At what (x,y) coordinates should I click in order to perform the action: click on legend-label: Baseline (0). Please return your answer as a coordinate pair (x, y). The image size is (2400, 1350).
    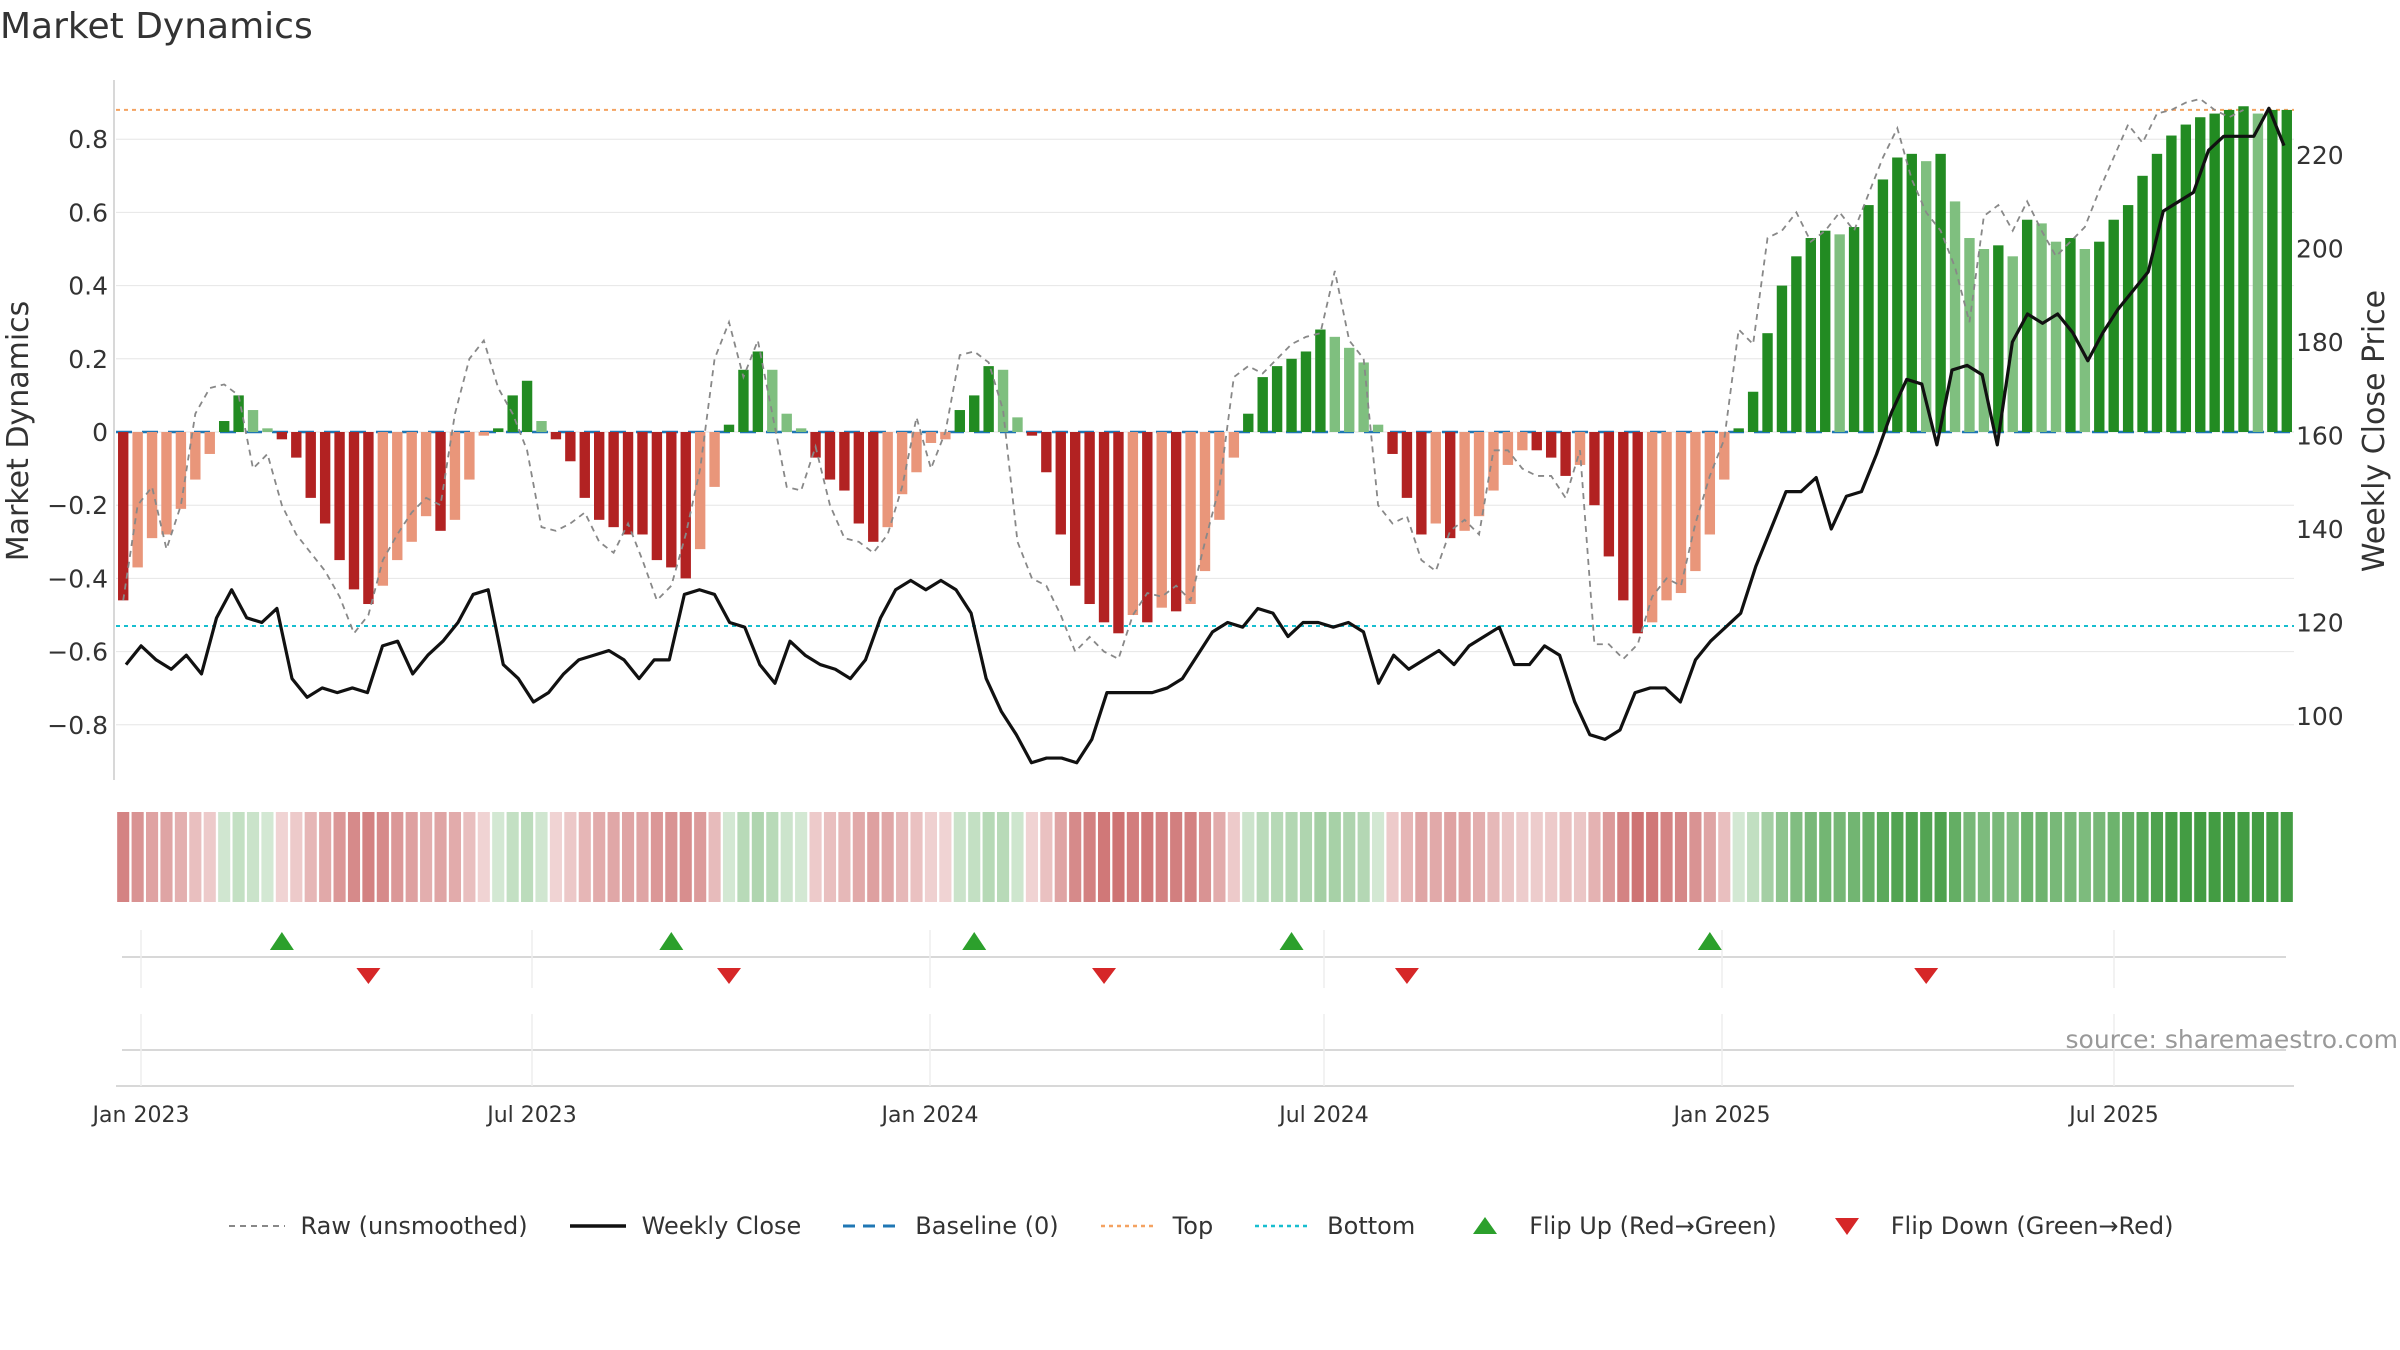
    Looking at the image, I should click on (987, 1226).